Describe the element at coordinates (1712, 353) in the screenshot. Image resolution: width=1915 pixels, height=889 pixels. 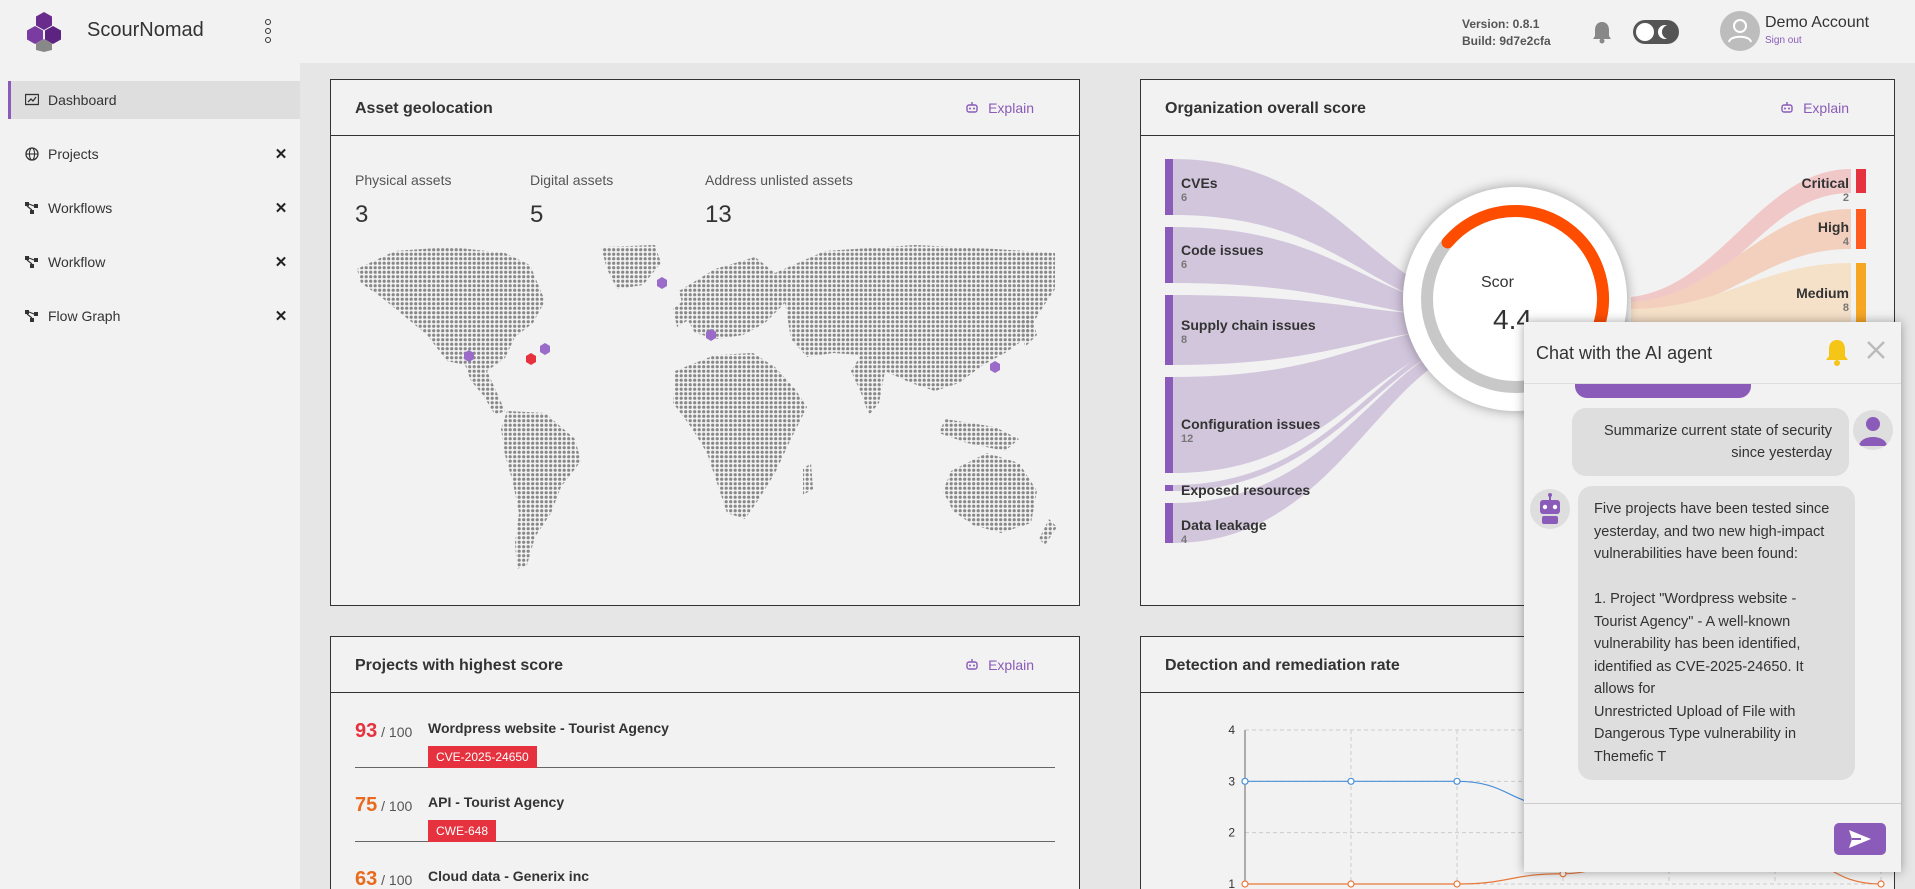
I see `chat-header: Chat with the AI agent` at that location.